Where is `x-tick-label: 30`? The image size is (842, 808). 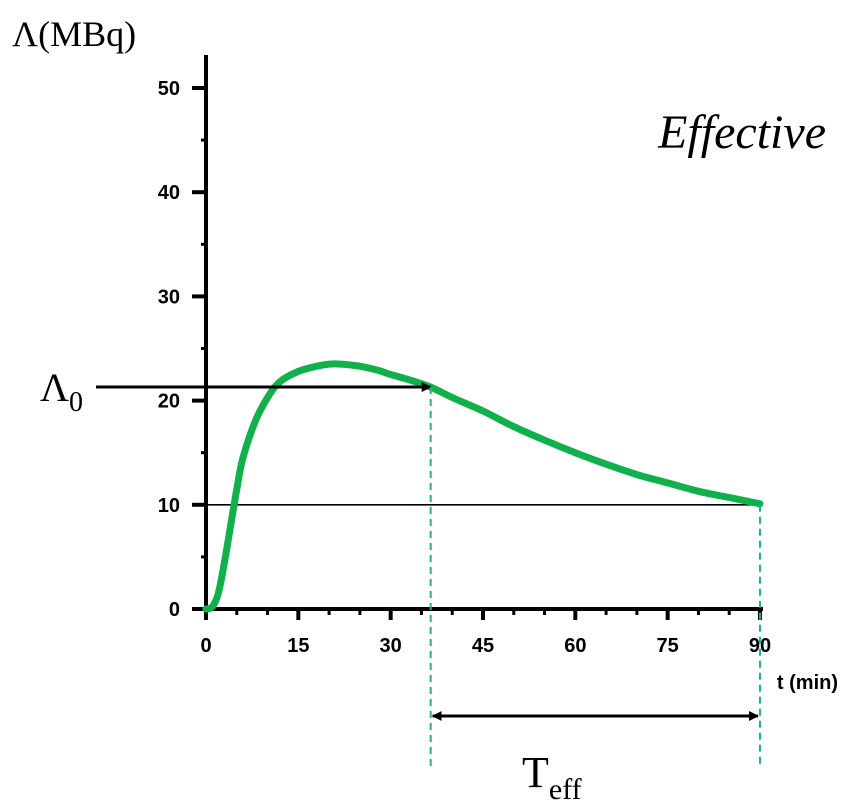 x-tick-label: 30 is located at coordinates (391, 646).